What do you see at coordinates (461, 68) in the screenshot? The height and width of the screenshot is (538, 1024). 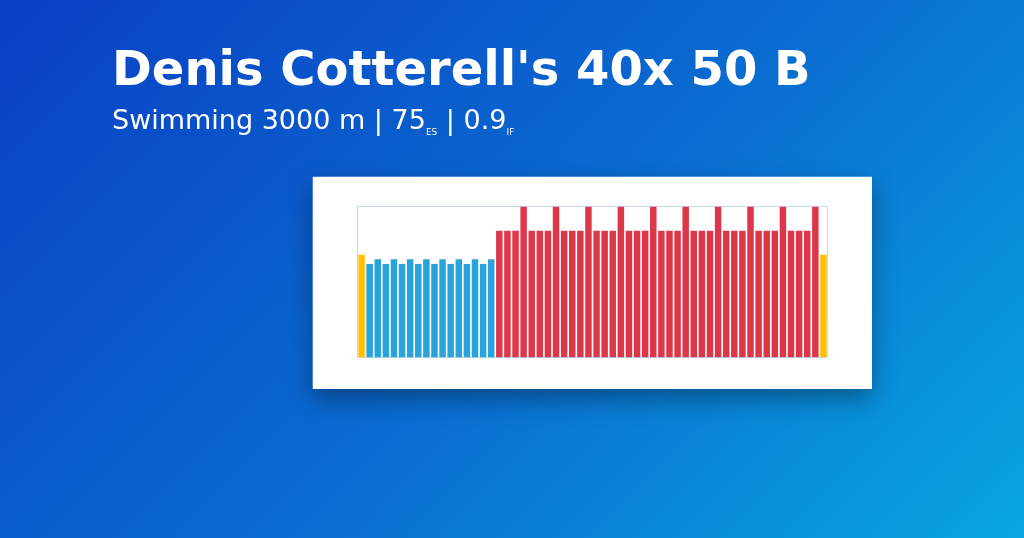 I see `chart-title: Denis Cotterell's 40x 50 B` at bounding box center [461, 68].